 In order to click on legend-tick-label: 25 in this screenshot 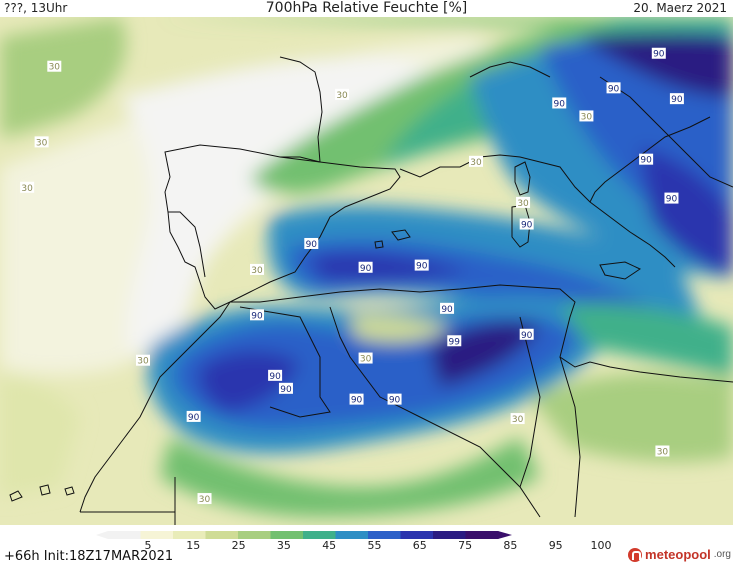, I will do `click(239, 545)`.